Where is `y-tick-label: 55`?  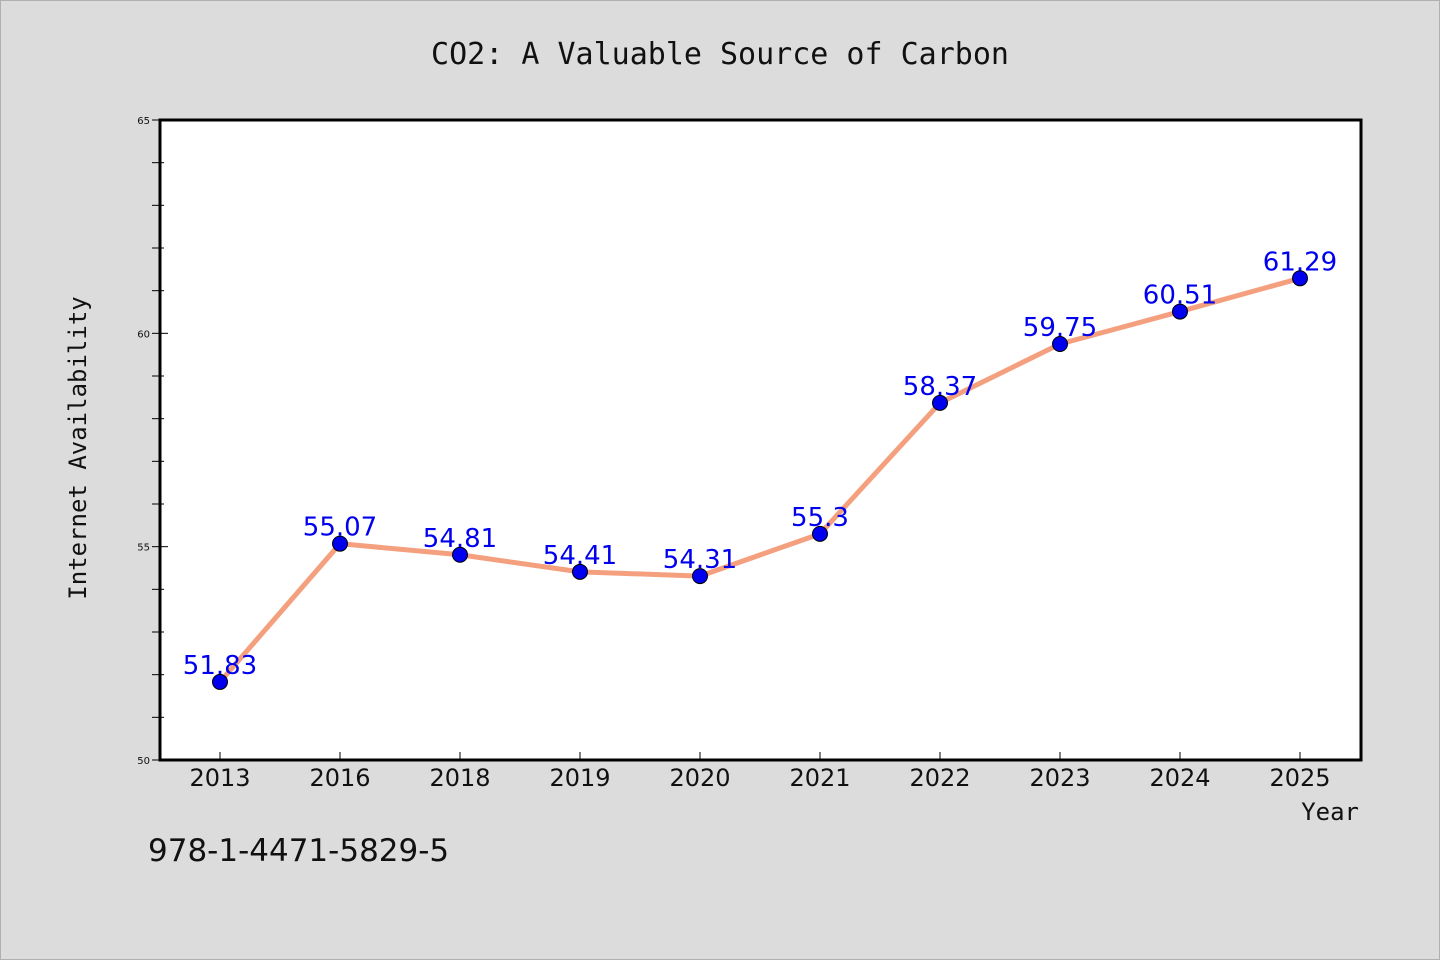 y-tick-label: 55 is located at coordinates (143, 548).